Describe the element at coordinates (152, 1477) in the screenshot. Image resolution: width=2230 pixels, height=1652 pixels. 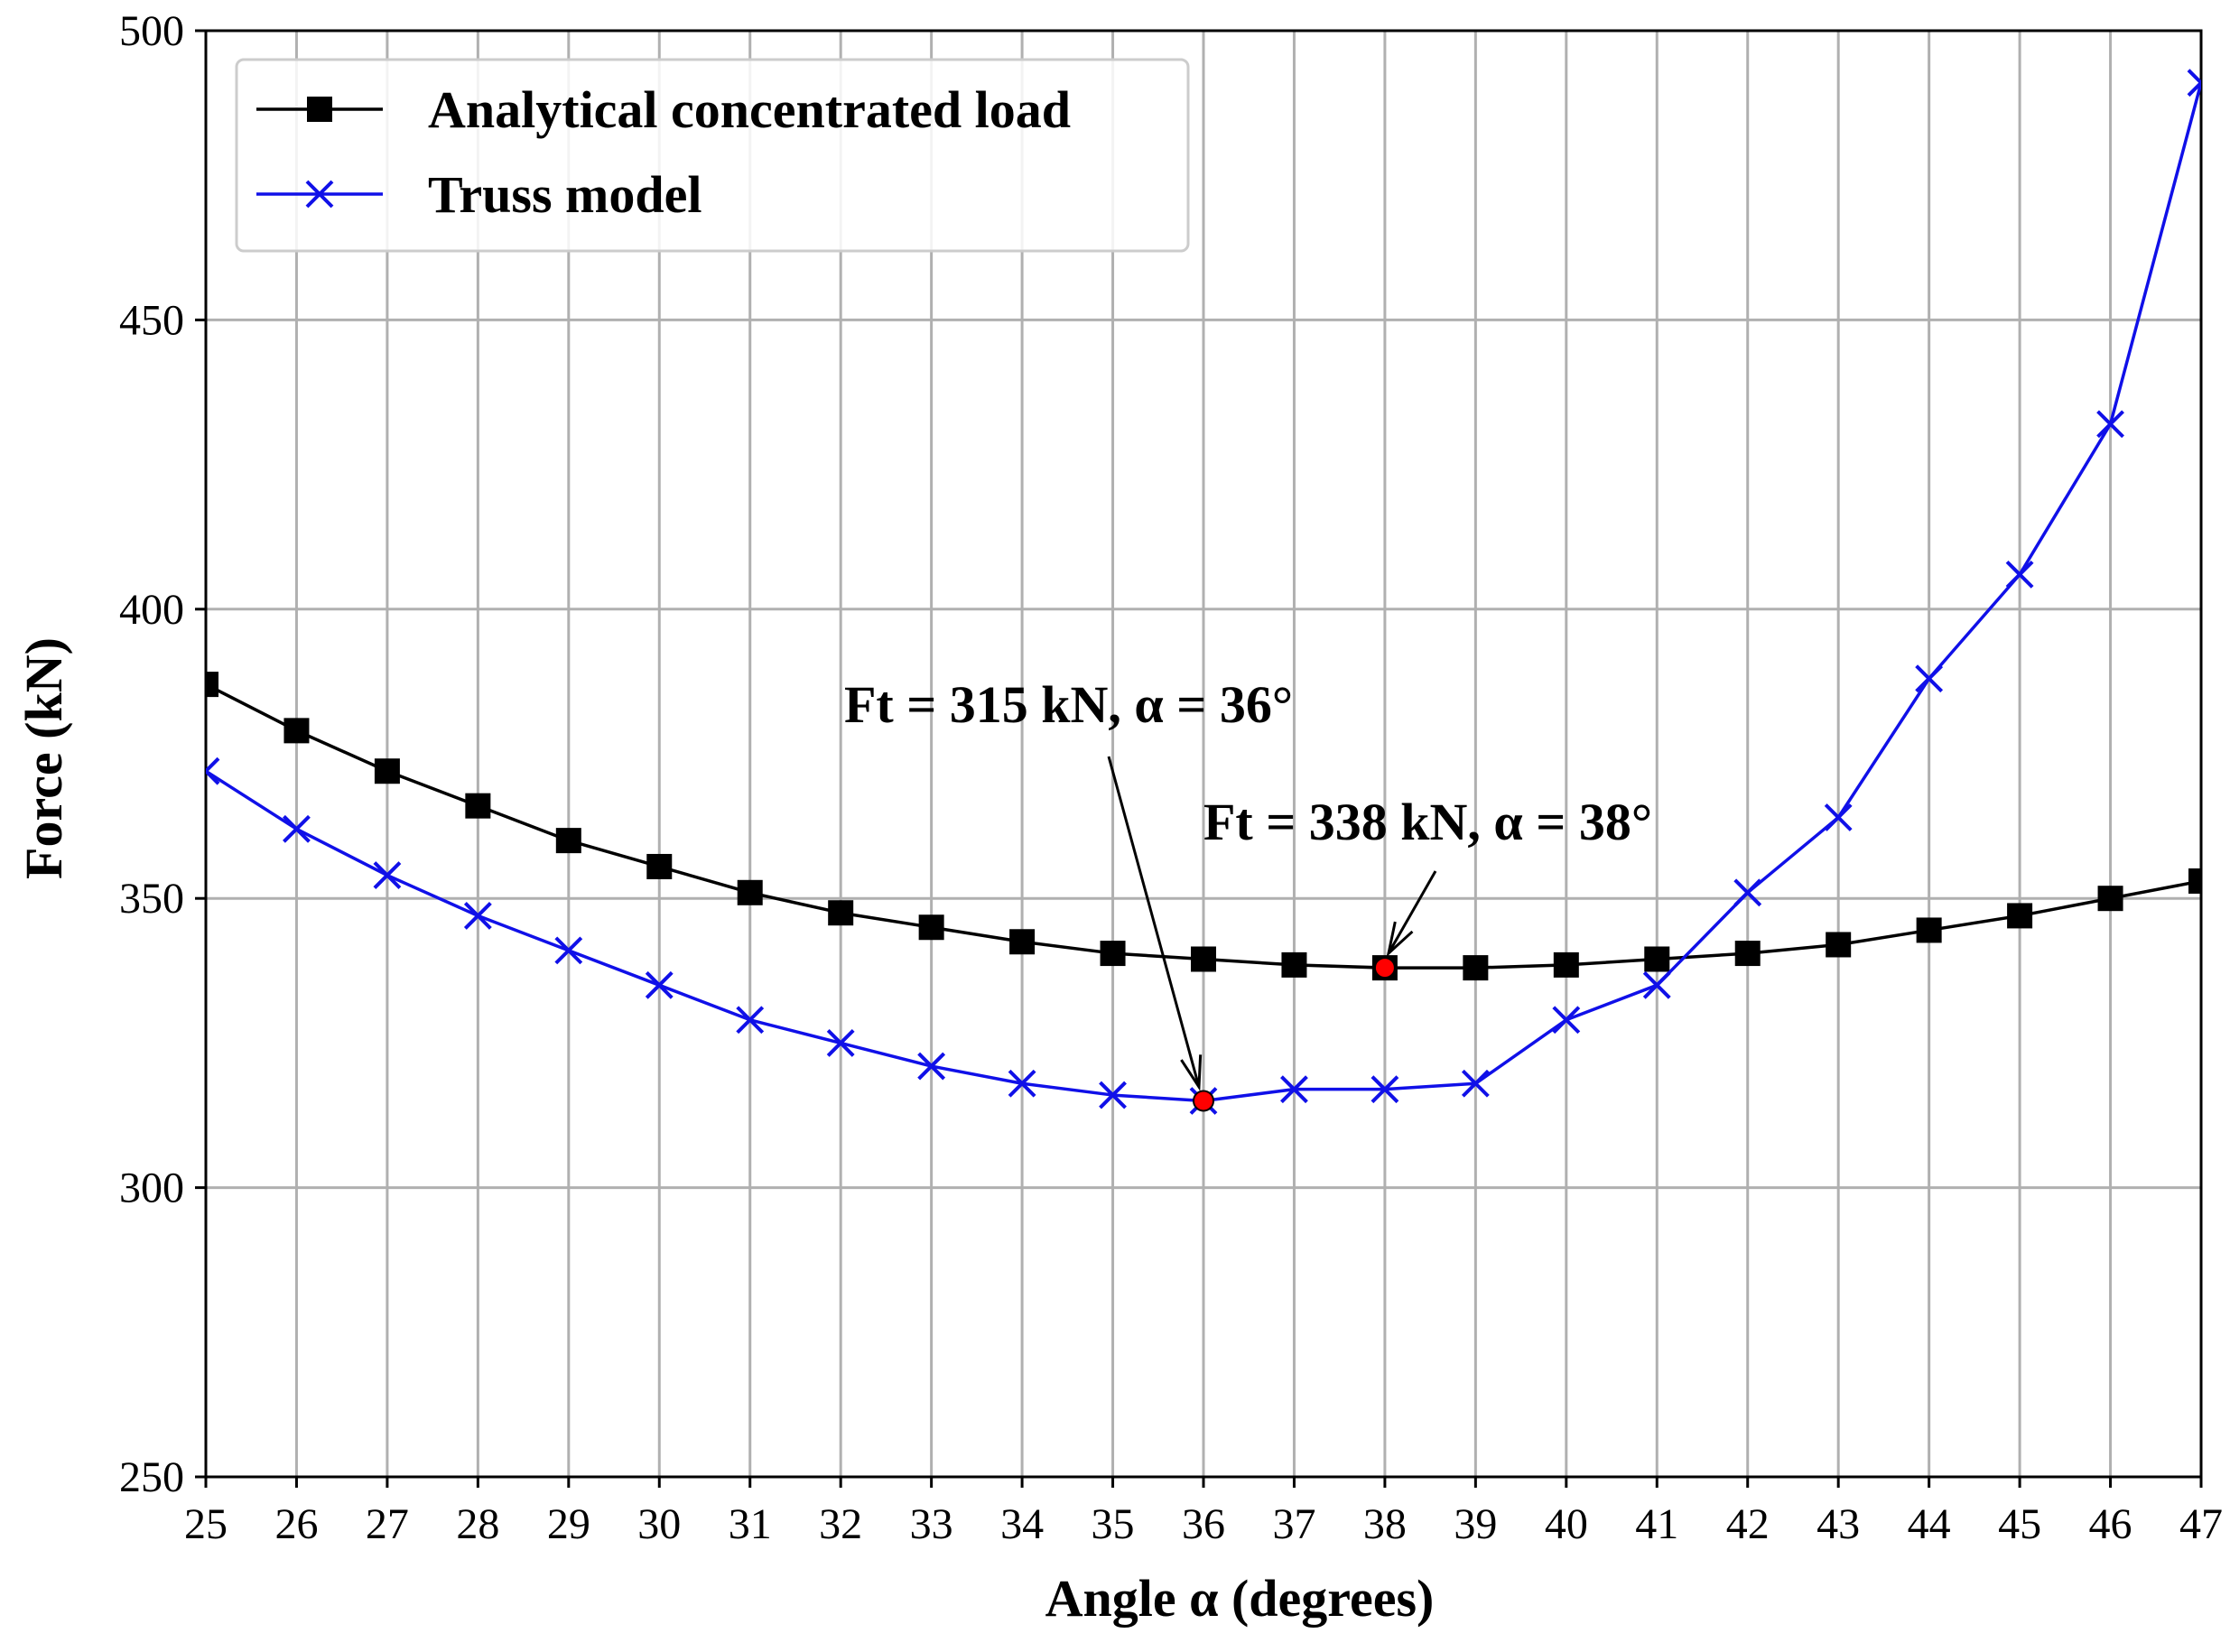
I see `y-tick-label: 250` at that location.